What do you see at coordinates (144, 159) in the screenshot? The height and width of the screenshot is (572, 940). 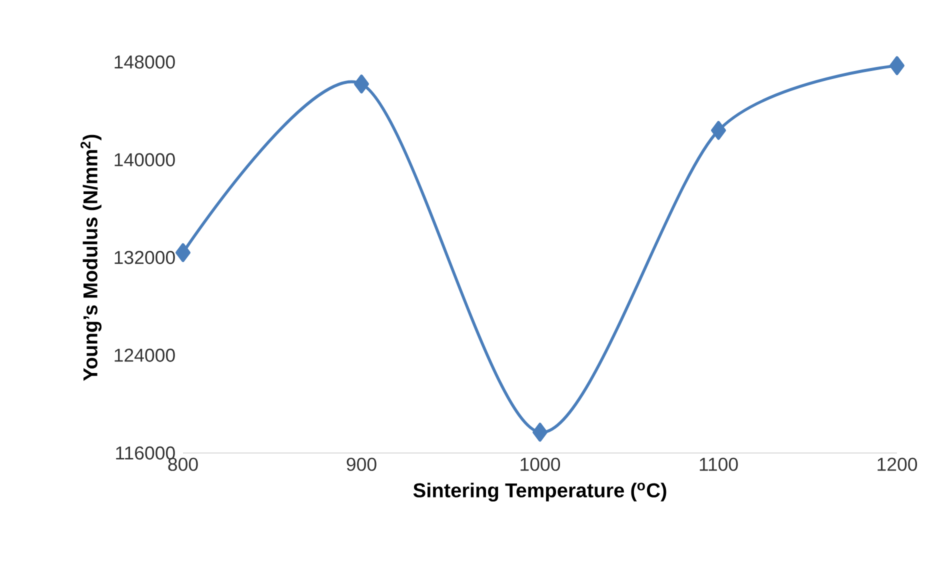 I see `y-tick-label: 140000` at bounding box center [144, 159].